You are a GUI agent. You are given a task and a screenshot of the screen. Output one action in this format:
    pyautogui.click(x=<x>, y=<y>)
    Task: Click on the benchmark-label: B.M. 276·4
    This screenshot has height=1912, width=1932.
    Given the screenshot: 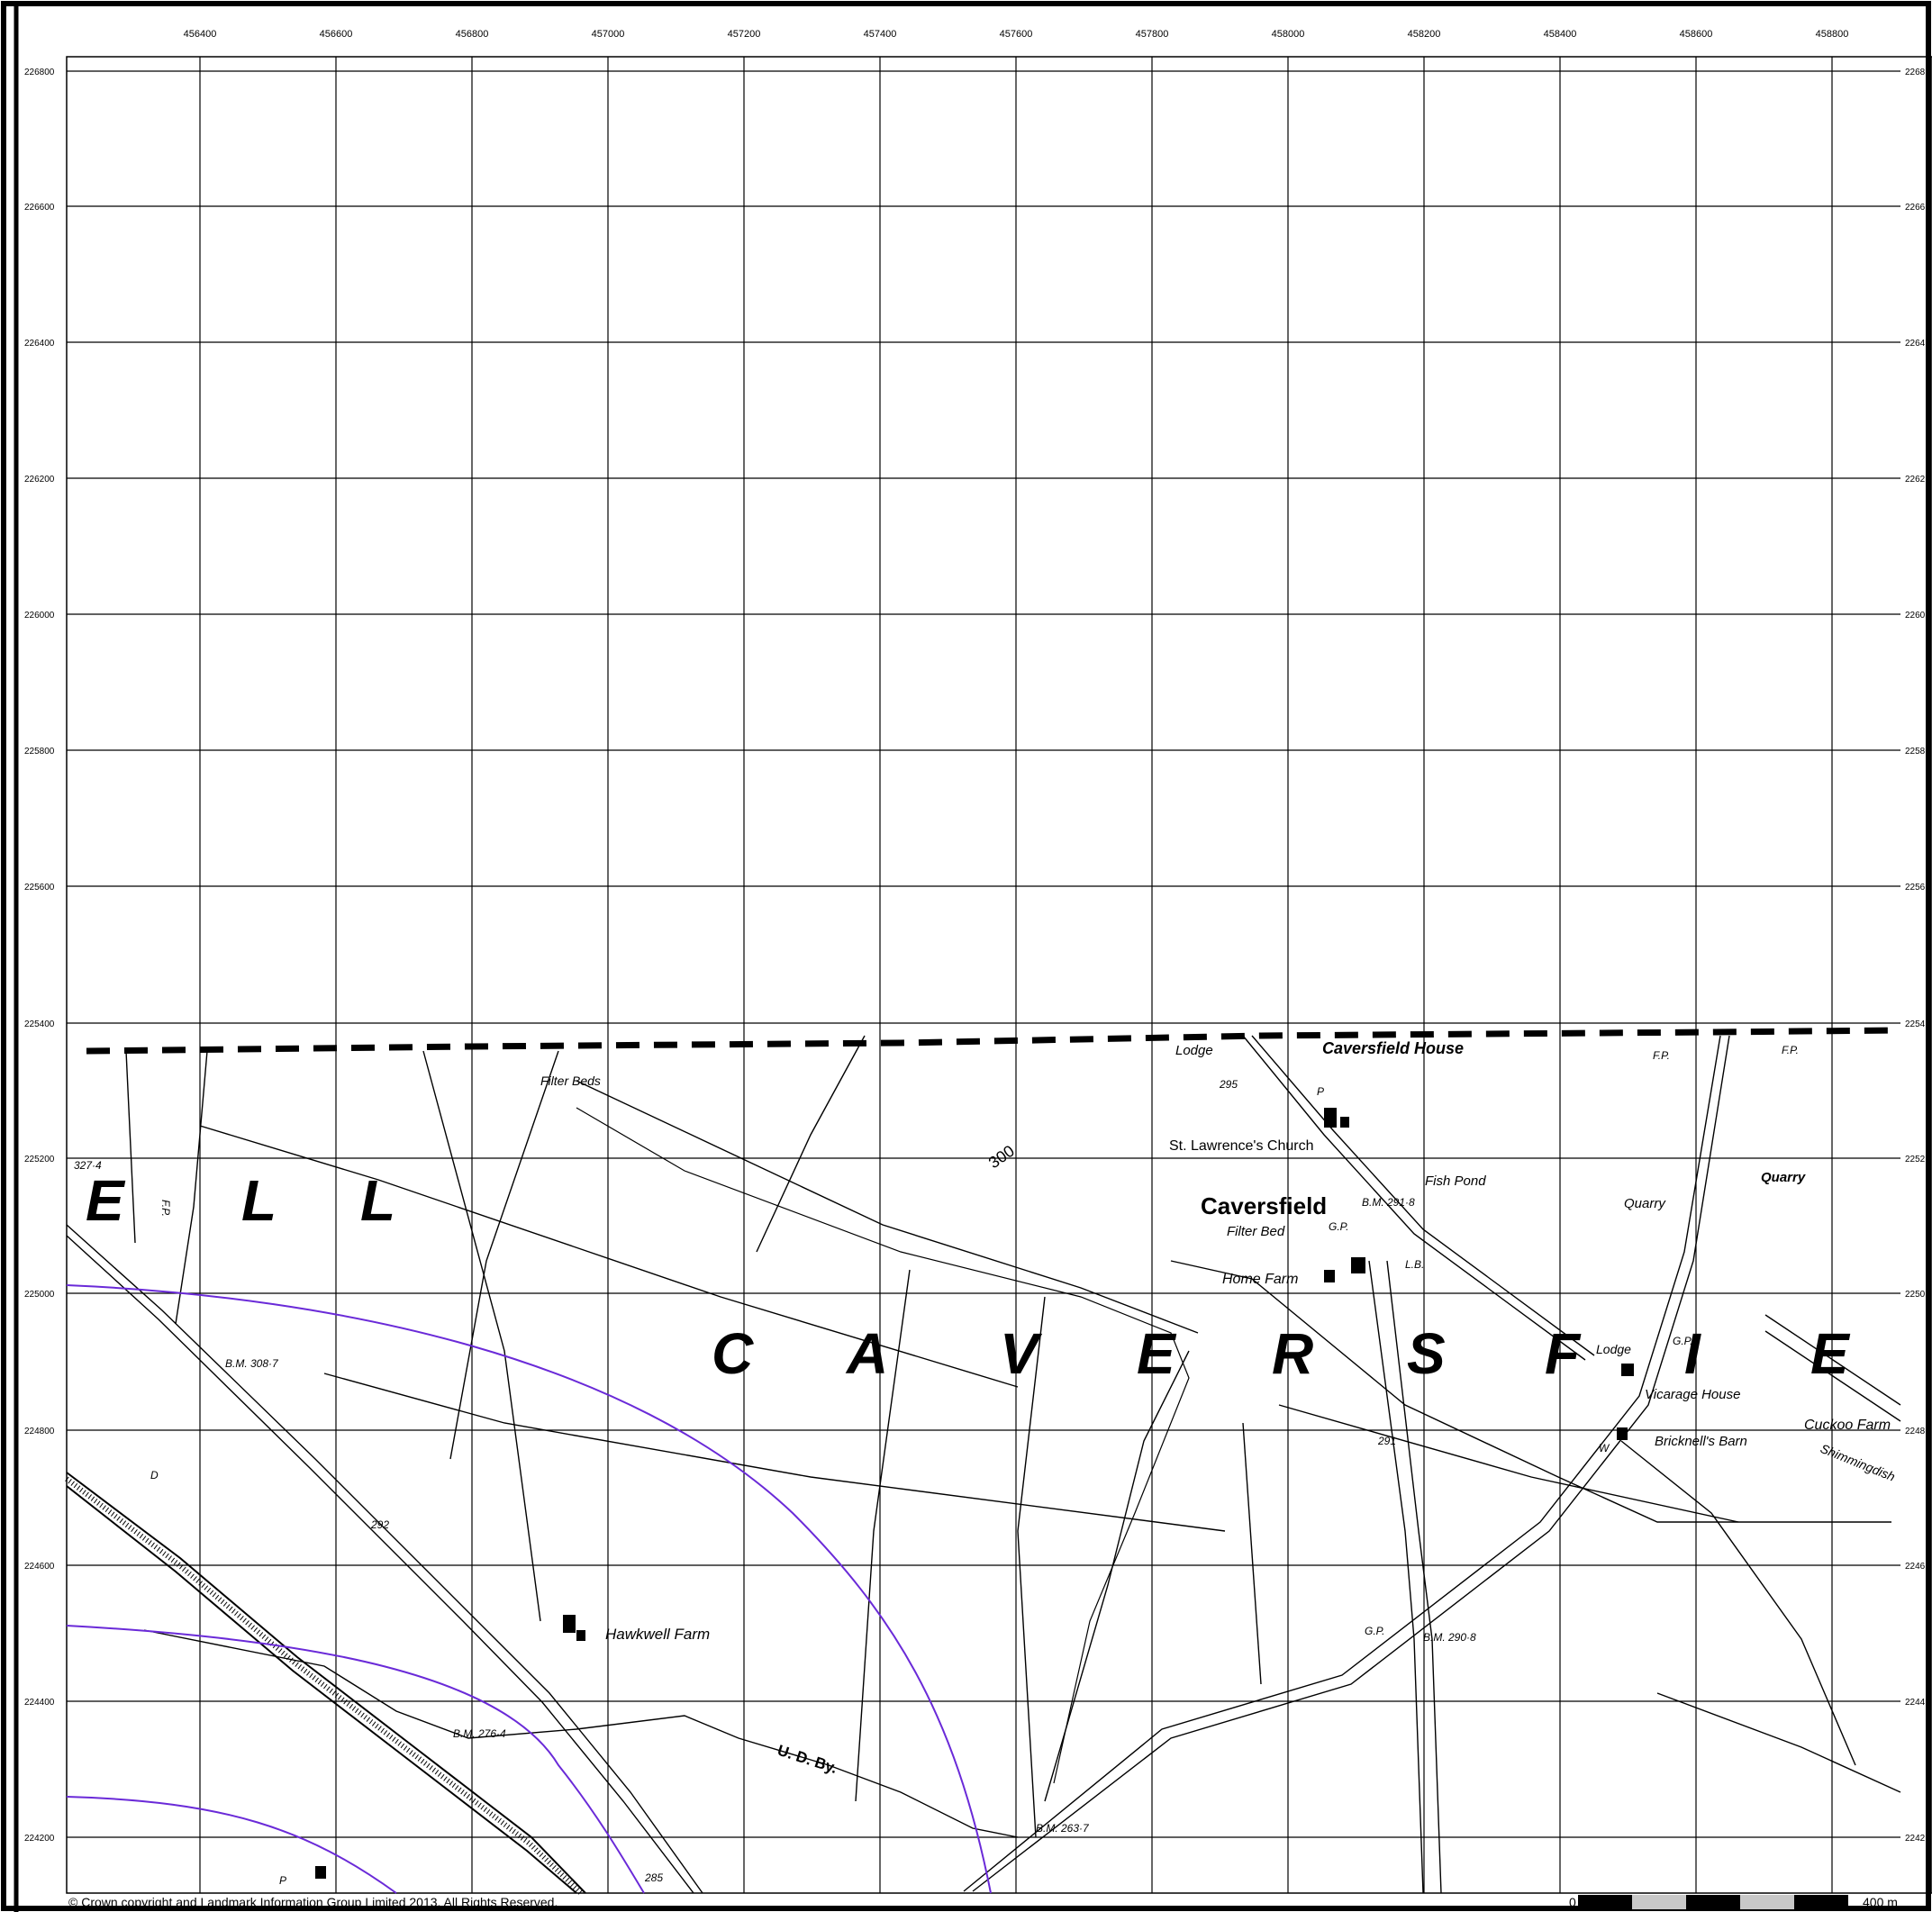 What is the action you would take?
    pyautogui.click(x=479, y=1733)
    